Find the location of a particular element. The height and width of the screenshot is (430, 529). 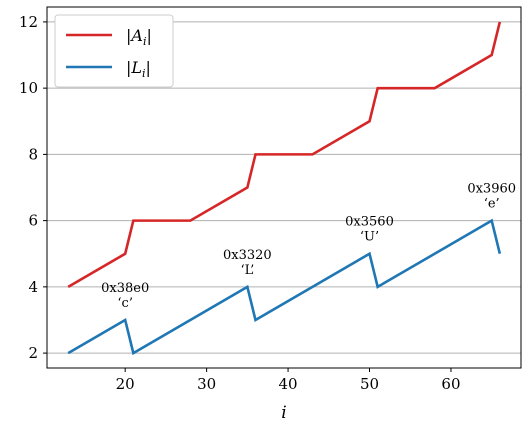

x-tick-label-50: 50 is located at coordinates (369, 384).